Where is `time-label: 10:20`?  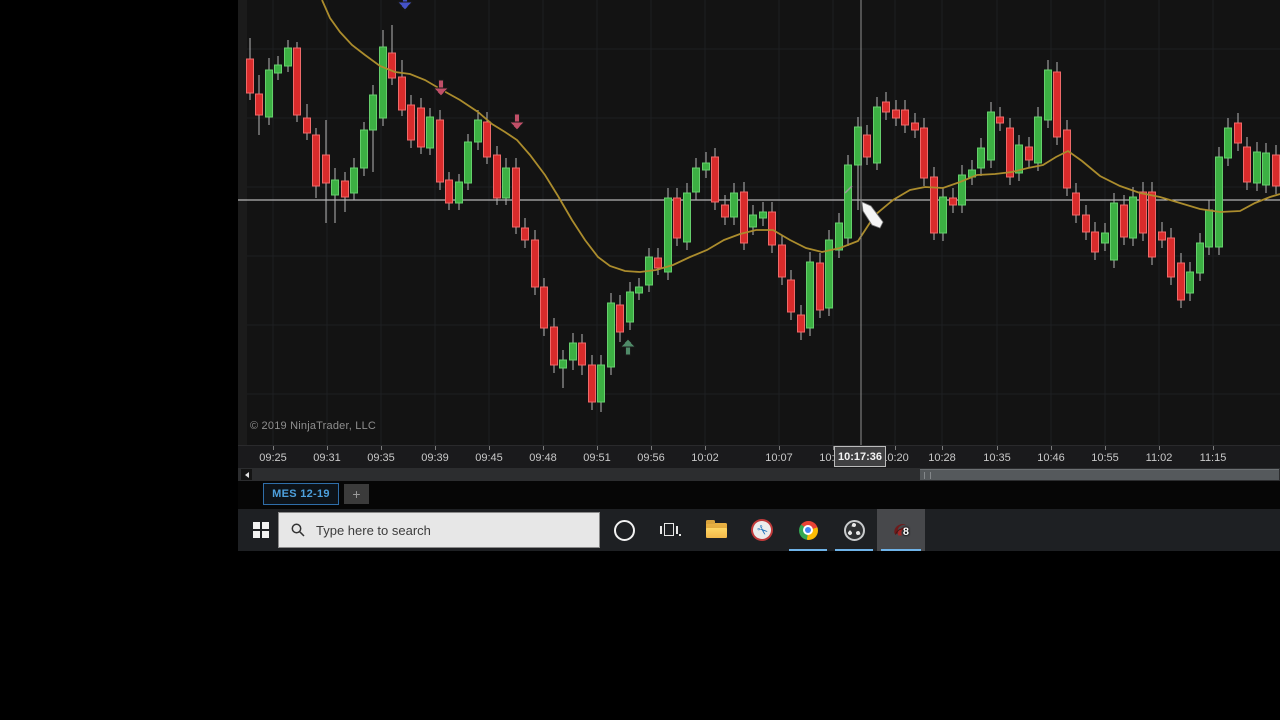
time-label: 10:20 is located at coordinates (895, 458).